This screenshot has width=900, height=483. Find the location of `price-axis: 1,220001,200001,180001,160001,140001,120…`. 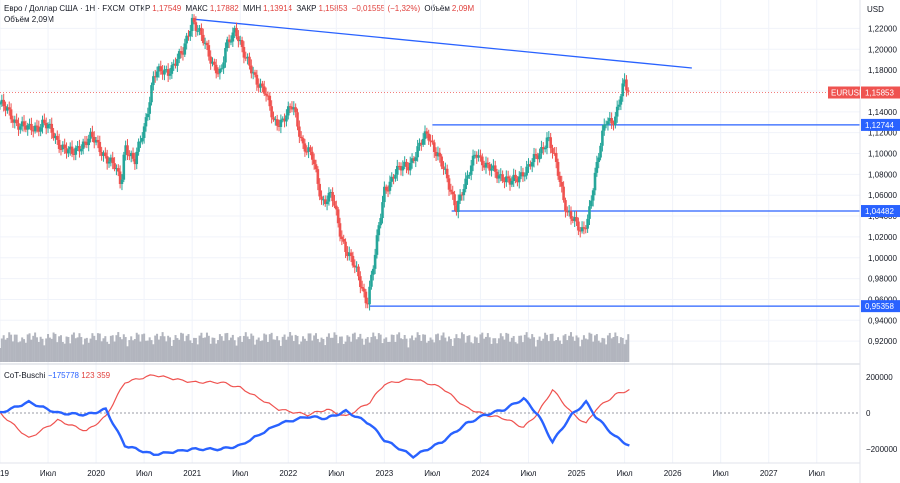

price-axis: 1,220001,200001,180001,160001,140001,120… is located at coordinates (882, 185).